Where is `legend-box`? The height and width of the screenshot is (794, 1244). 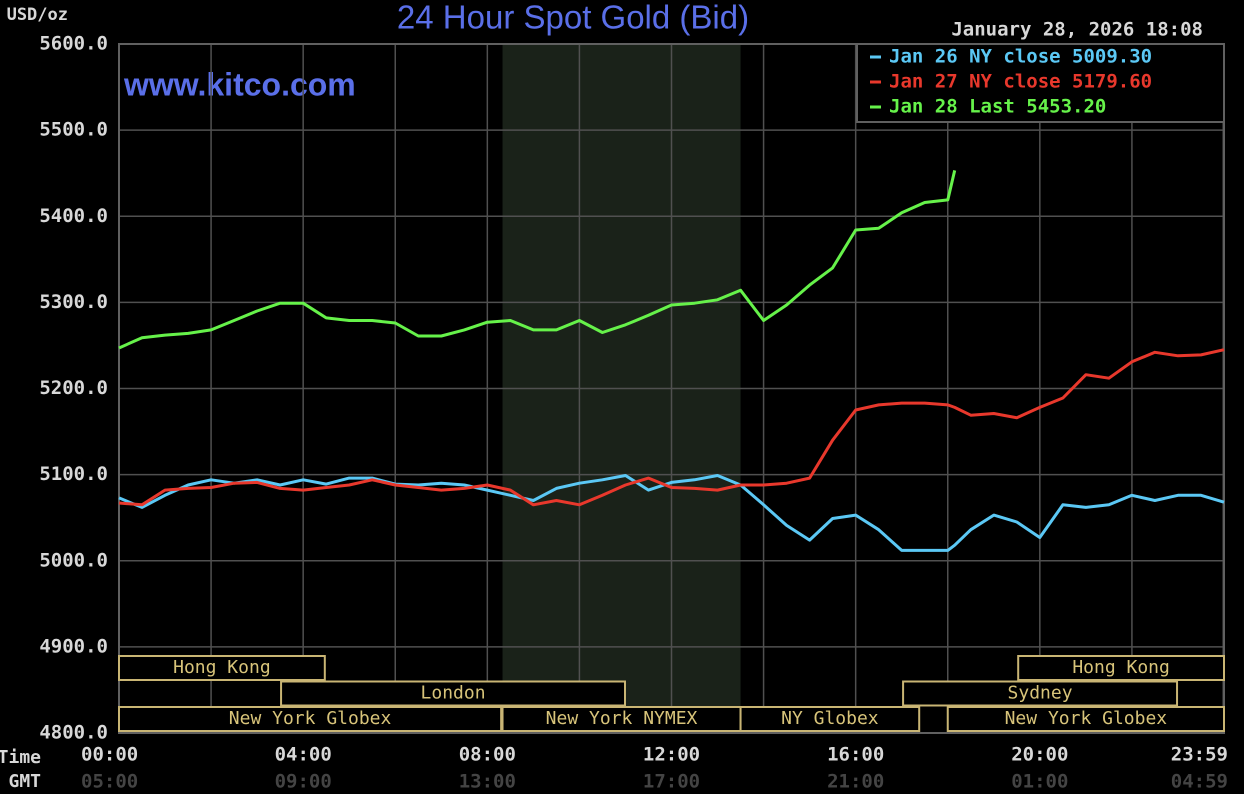
legend-box is located at coordinates (1040, 83).